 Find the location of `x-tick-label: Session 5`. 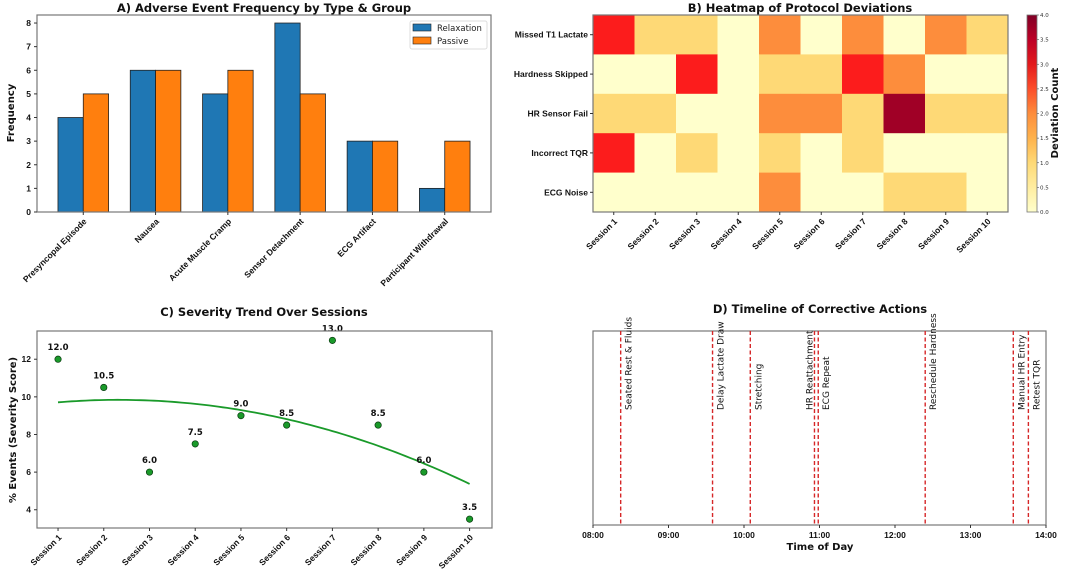

x-tick-label: Session 5 is located at coordinates (228, 549).